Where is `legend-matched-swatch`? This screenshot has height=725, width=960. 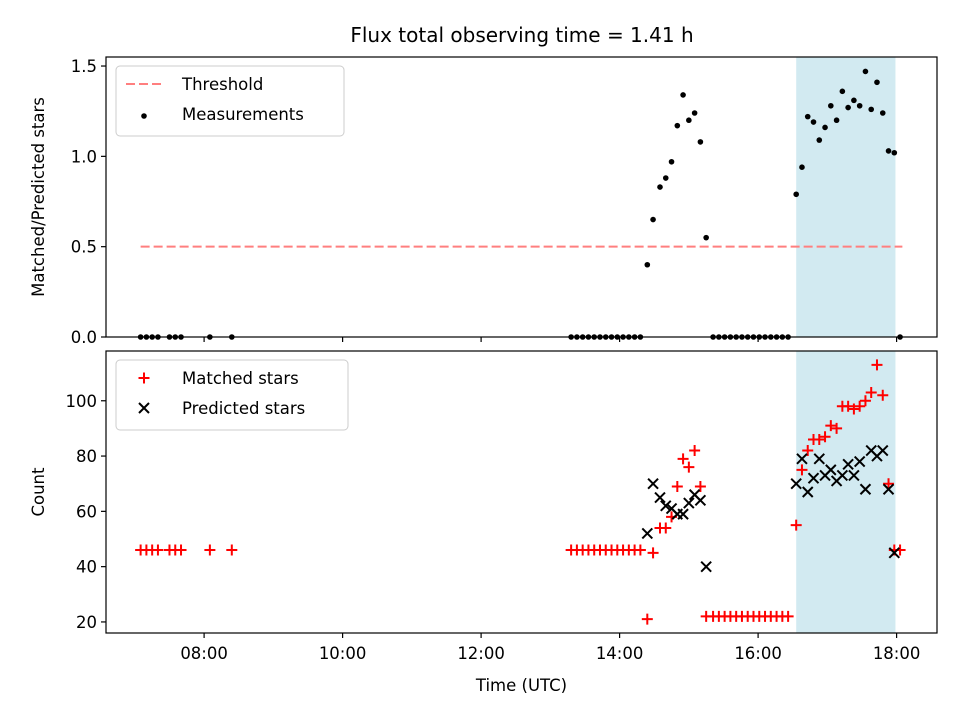 legend-matched-swatch is located at coordinates (144, 378).